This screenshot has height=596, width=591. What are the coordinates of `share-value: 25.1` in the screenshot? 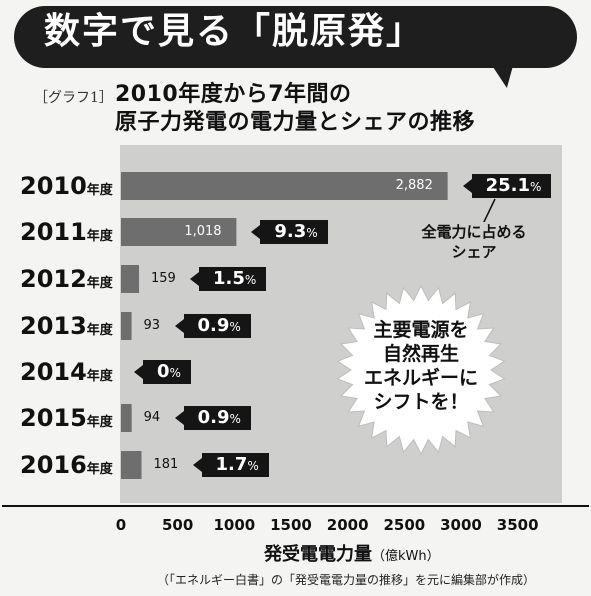 It's located at (508, 185).